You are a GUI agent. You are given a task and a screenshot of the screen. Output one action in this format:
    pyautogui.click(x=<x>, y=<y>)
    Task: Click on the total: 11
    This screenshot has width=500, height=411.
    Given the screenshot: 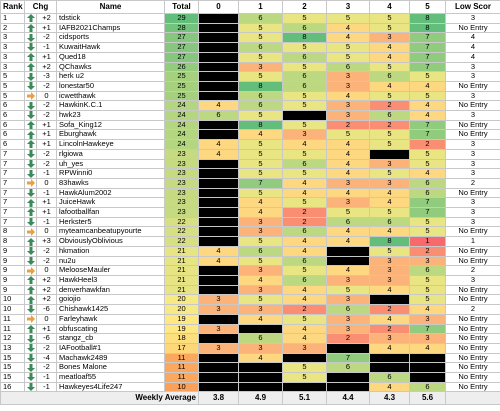 What is the action you would take?
    pyautogui.click(x=181, y=368)
    